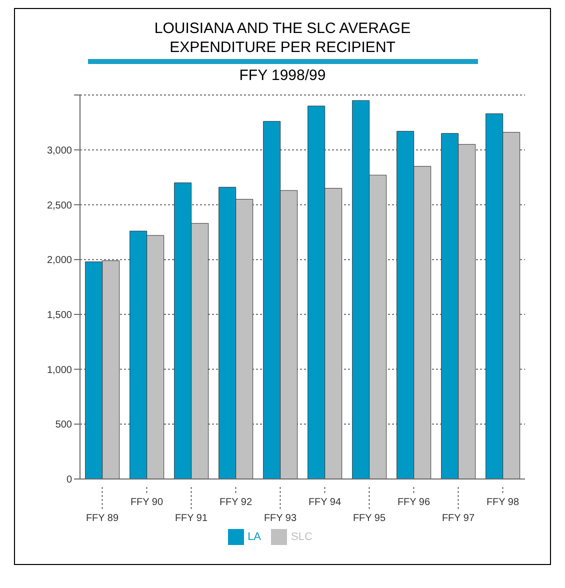  Describe the element at coordinates (191, 518) in the screenshot. I see `x-tick-label: FFY 91` at that location.